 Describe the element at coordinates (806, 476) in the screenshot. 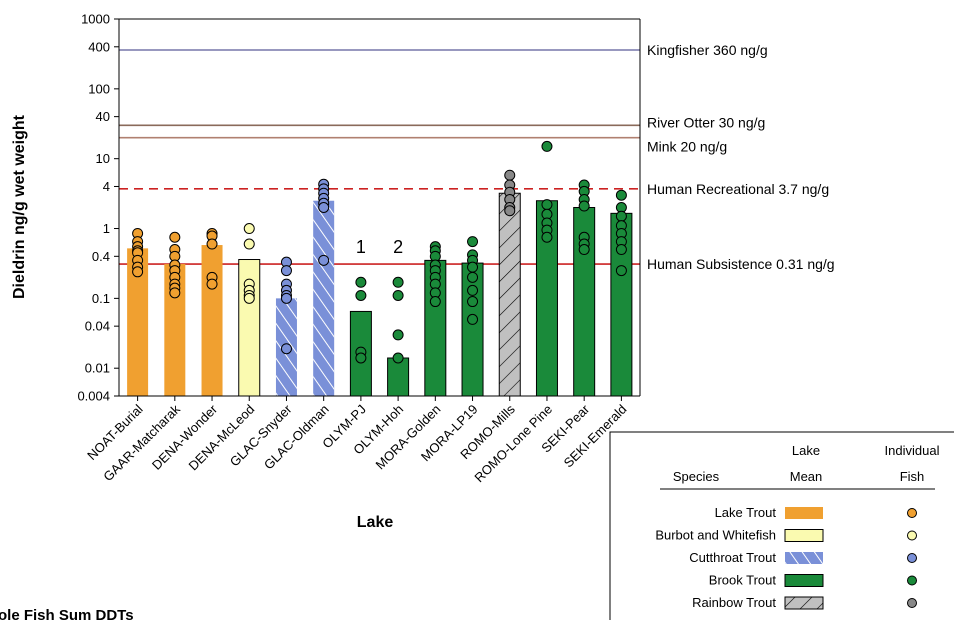

I see `legend-mean-header: Mean` at that location.